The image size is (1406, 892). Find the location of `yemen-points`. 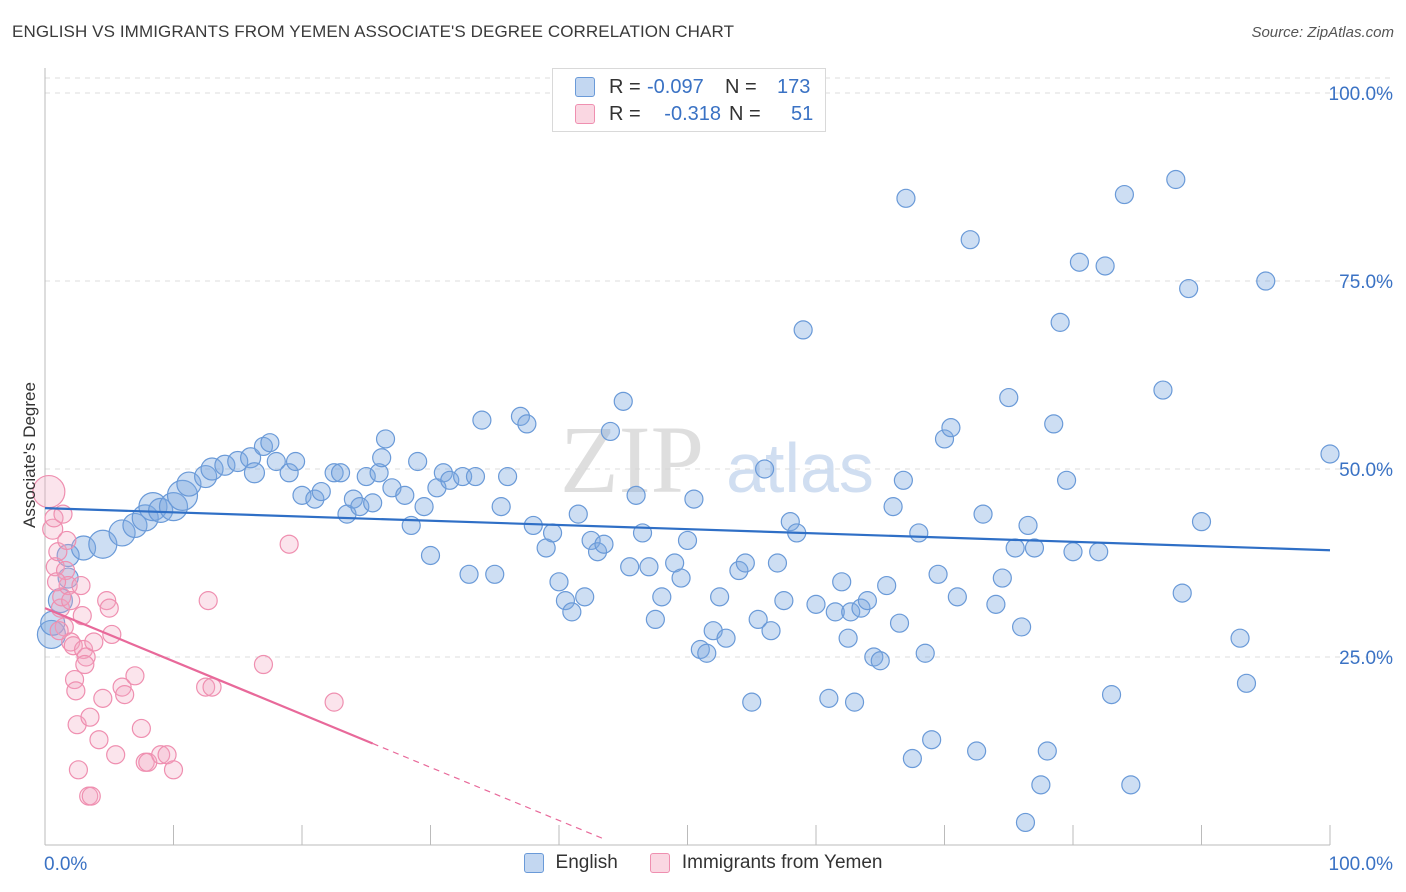

yemen-points is located at coordinates (188, 640).